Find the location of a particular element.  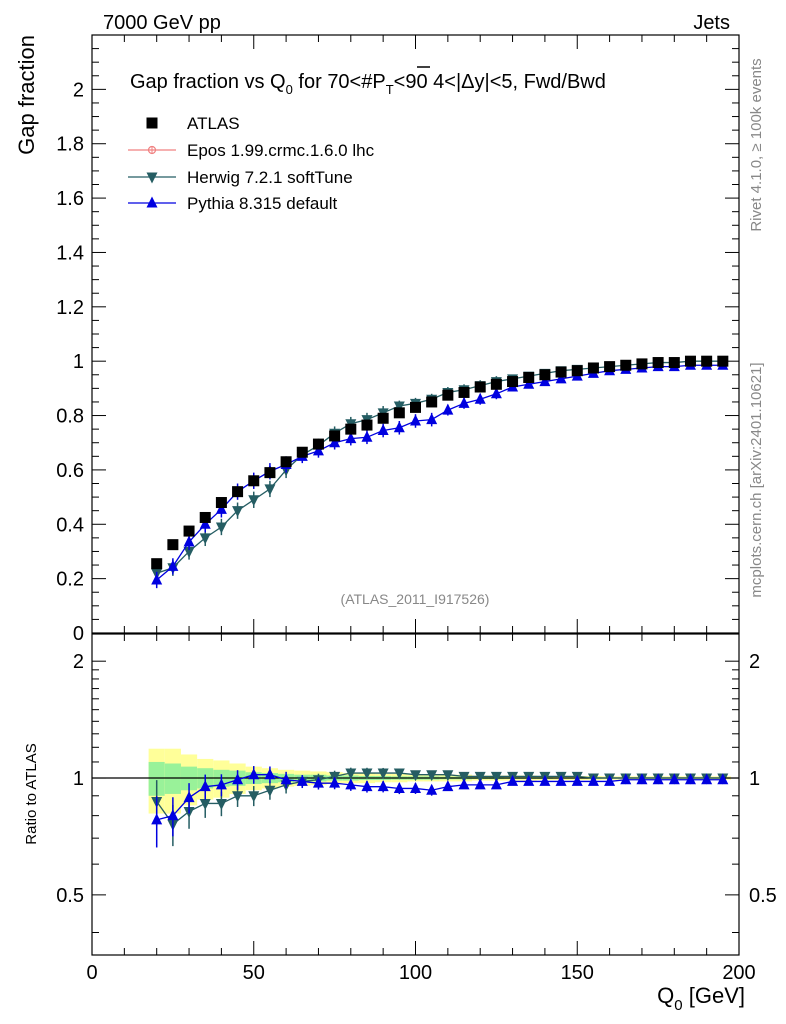

ratio-stat-band is located at coordinates (172, 778).